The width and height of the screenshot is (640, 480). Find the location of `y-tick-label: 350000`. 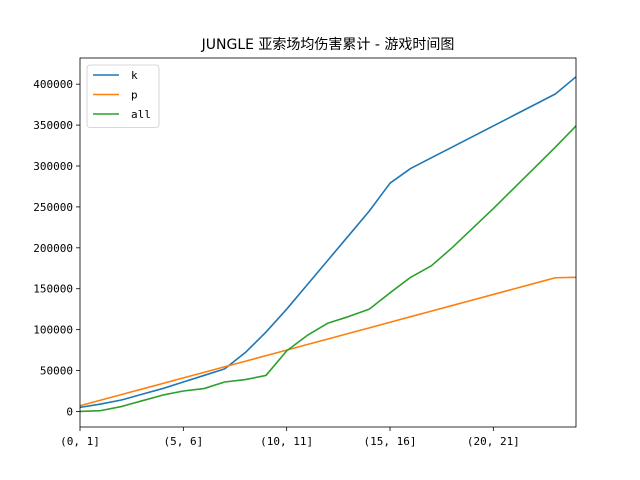

y-tick-label: 350000 is located at coordinates (53, 125).